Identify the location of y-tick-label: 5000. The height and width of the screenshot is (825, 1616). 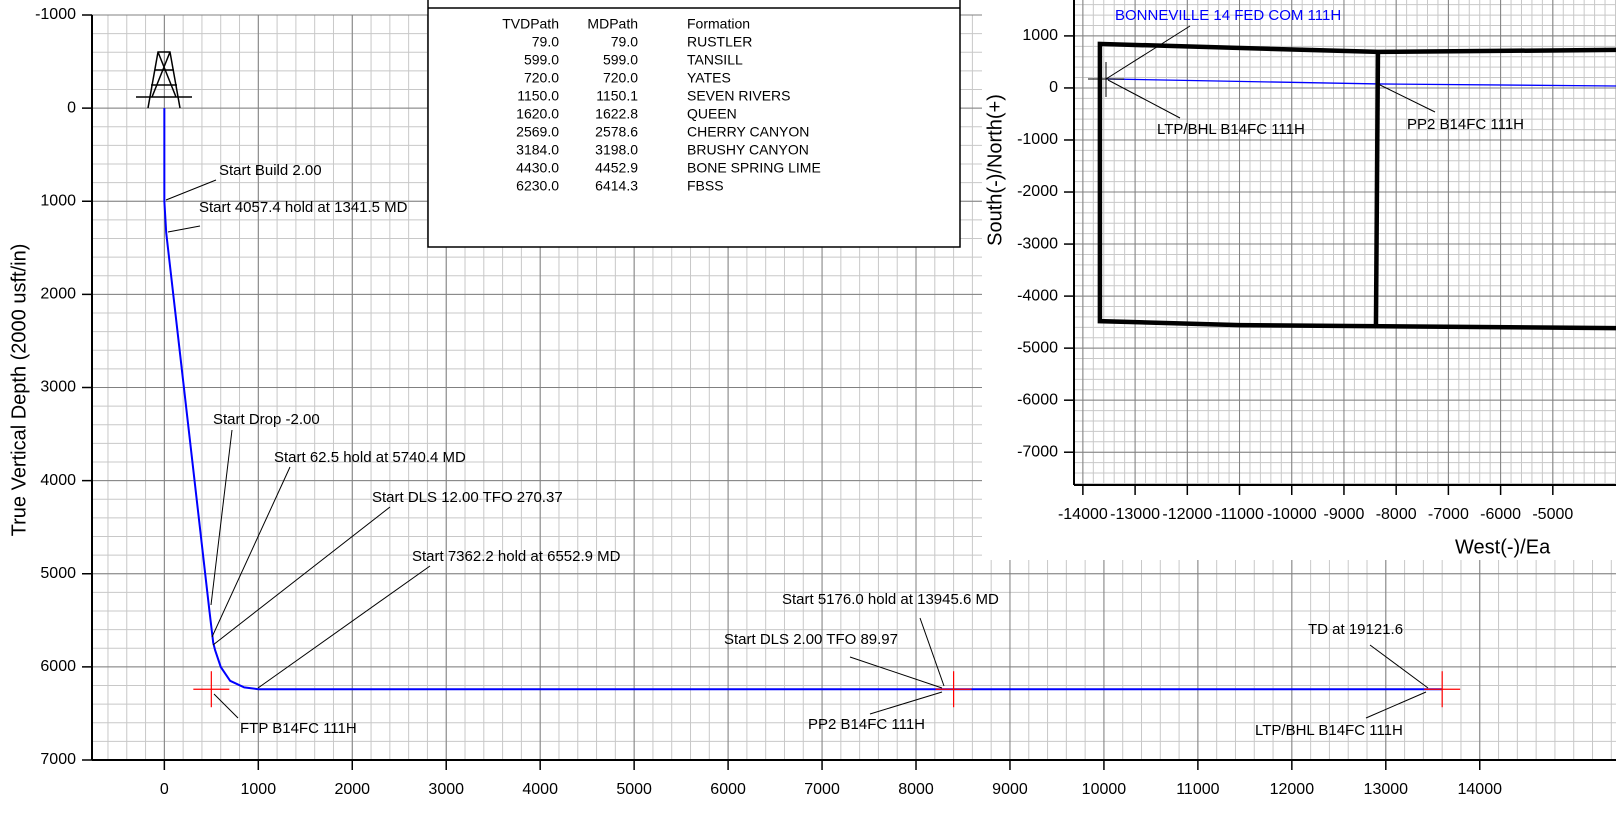
(58, 573).